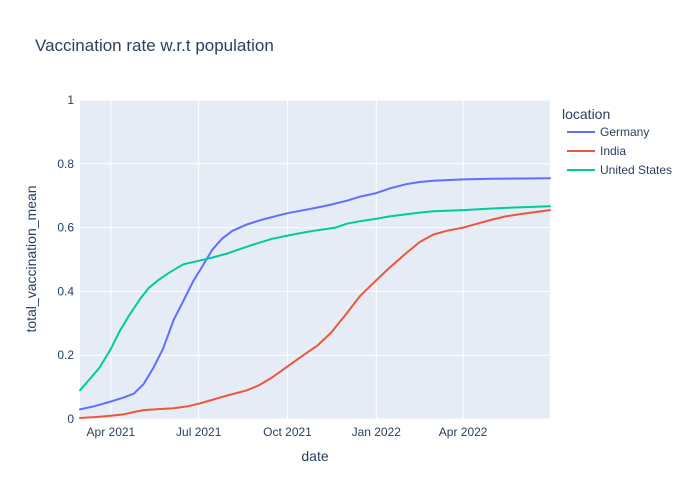 The height and width of the screenshot is (500, 700). What do you see at coordinates (65, 355) in the screenshot?
I see `y-tick-label: 0.2` at bounding box center [65, 355].